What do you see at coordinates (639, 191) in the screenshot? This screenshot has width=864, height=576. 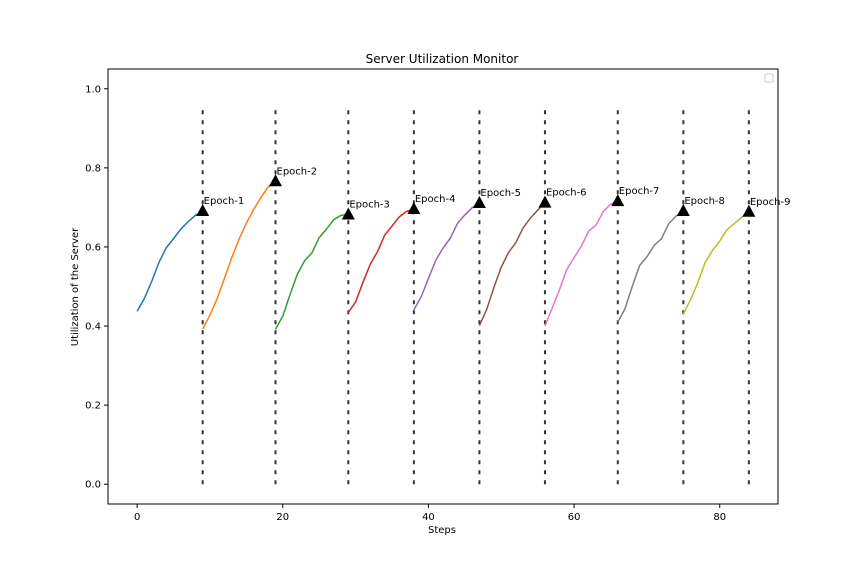 I see `epoch-label-7: Epoch-7` at bounding box center [639, 191].